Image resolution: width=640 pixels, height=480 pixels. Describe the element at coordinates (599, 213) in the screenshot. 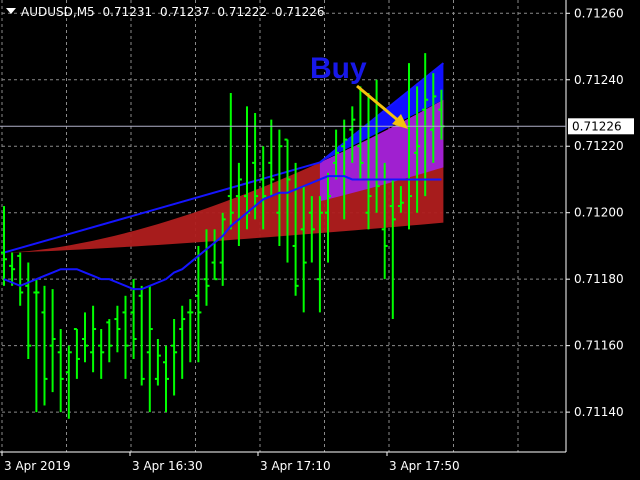

I see `y-tick-label: 0.71200` at that location.